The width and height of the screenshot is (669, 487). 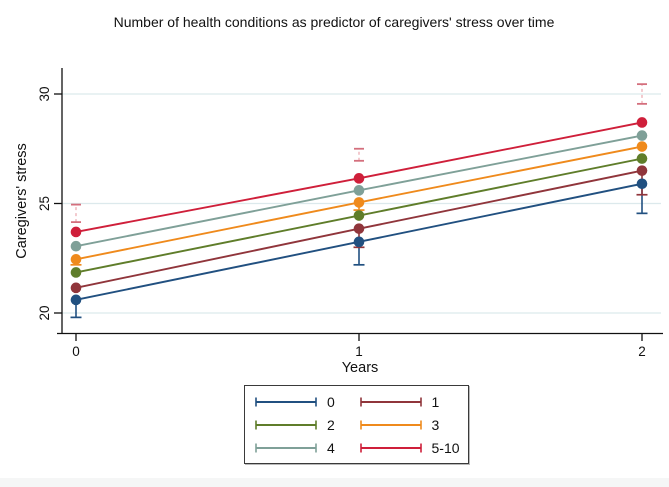 I want to click on legend-item-5: 5-10, so click(x=410, y=448).